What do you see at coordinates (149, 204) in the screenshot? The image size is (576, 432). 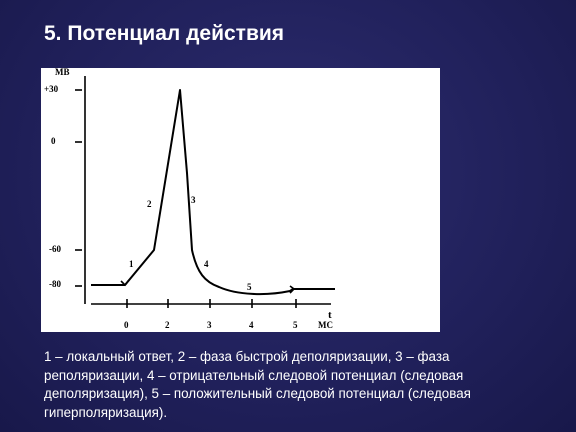 I see `phase-label-2: 2` at bounding box center [149, 204].